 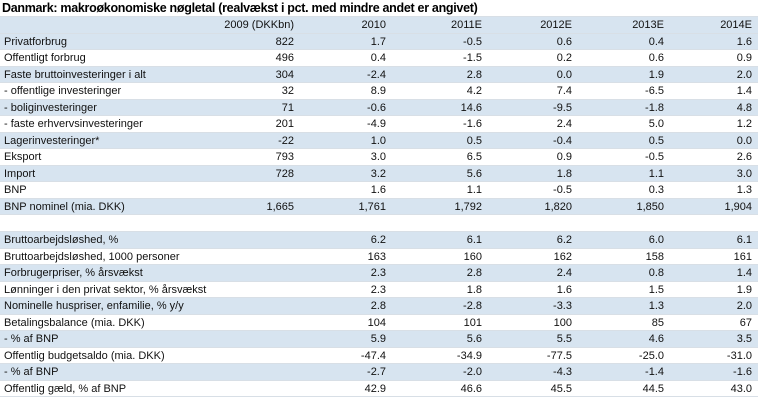 I want to click on header-2012e: 2012E, so click(x=556, y=25).